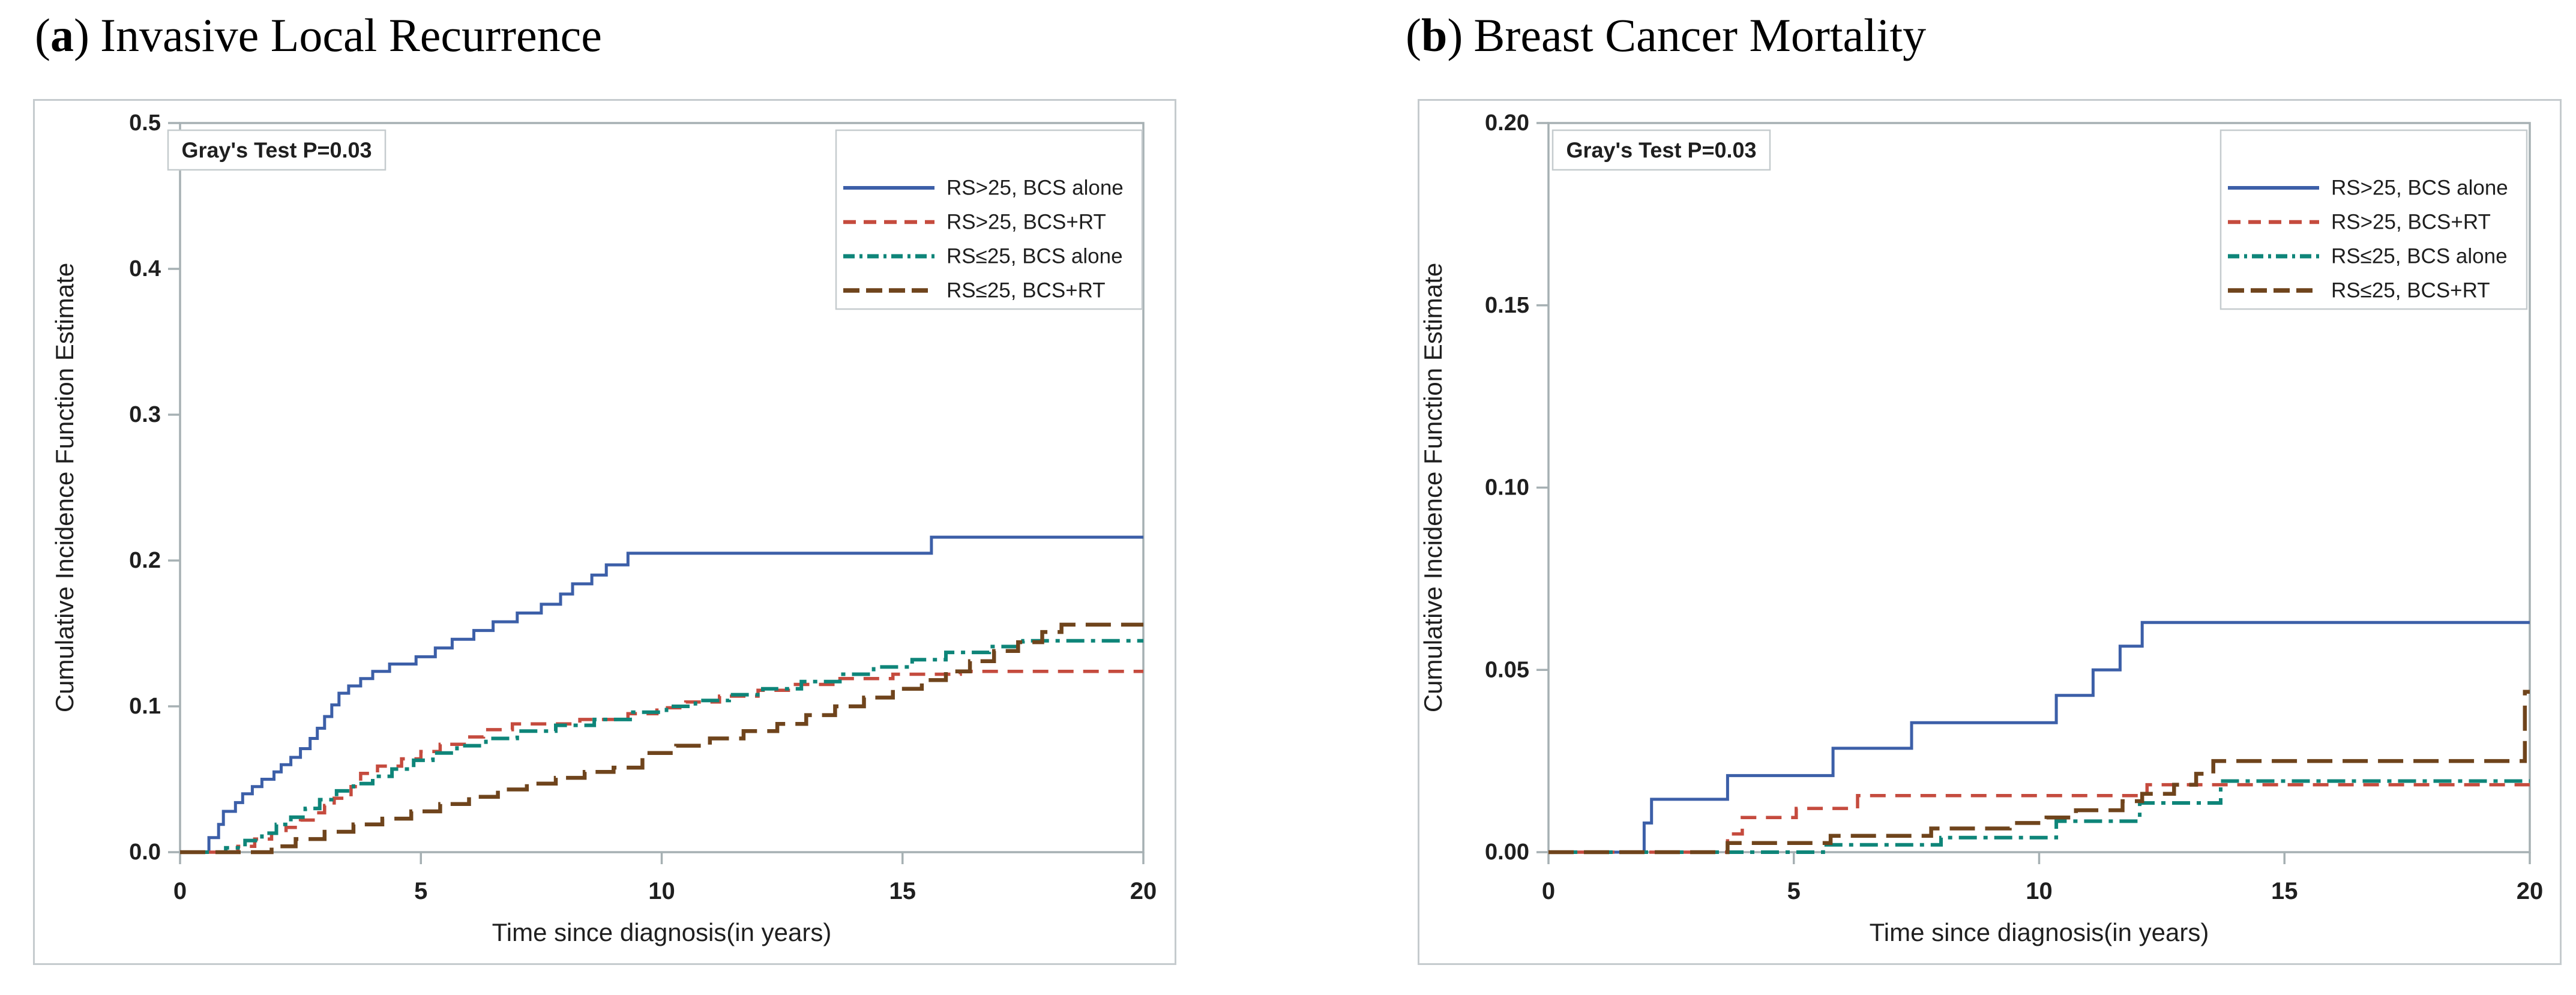  I want to click on panel-b-title: (b) Breast Cancer Mortality, so click(1666, 35).